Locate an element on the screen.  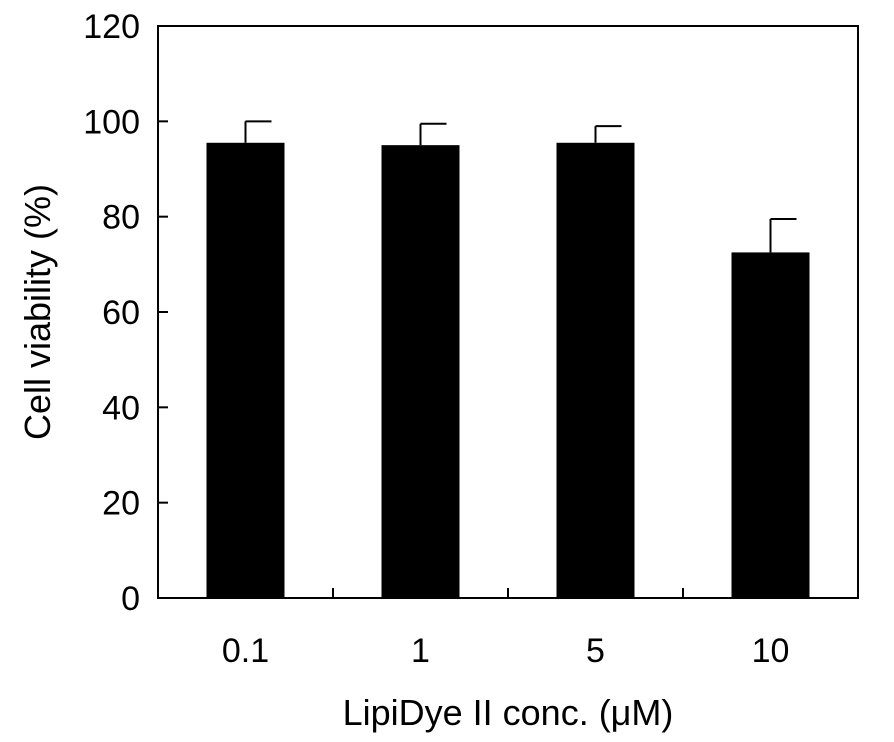
y-tick-label: 100 is located at coordinates (111, 122).